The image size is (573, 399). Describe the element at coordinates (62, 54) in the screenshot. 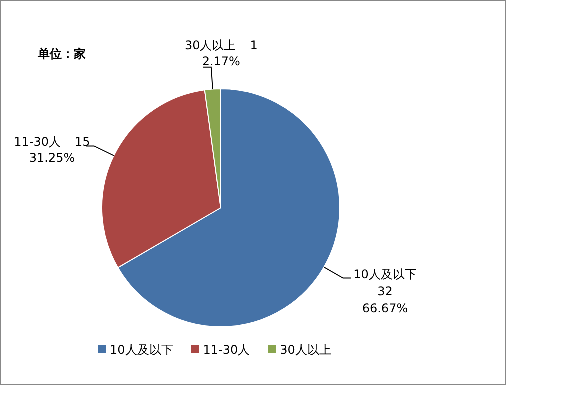

I see `annotation: 单位：家` at that location.